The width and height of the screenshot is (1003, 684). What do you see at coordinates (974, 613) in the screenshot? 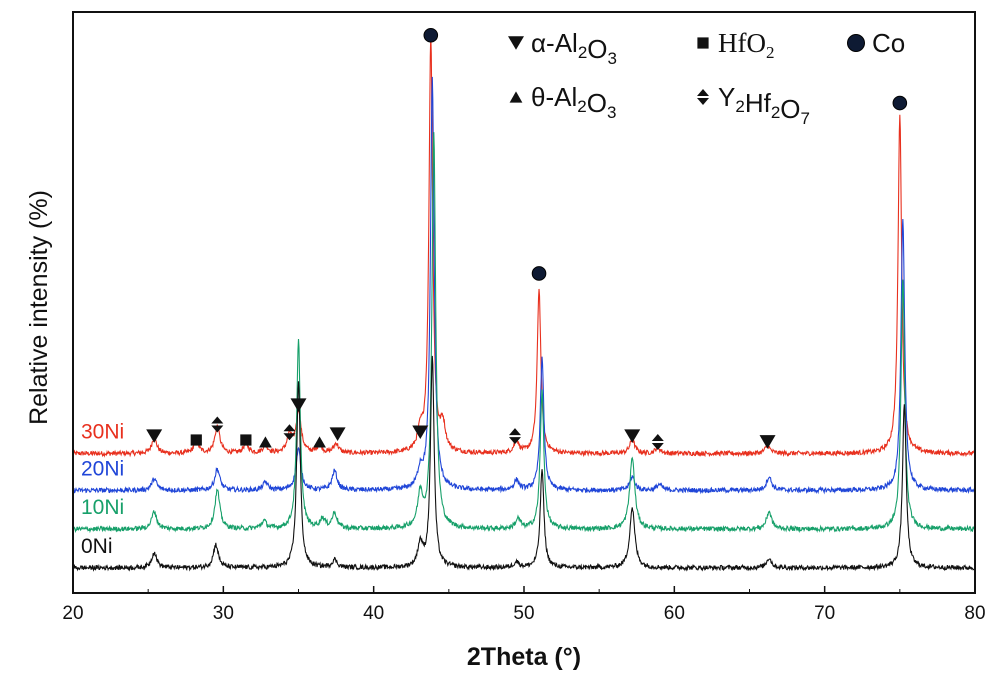
I see `x-tick-label-80: 80` at bounding box center [974, 613].